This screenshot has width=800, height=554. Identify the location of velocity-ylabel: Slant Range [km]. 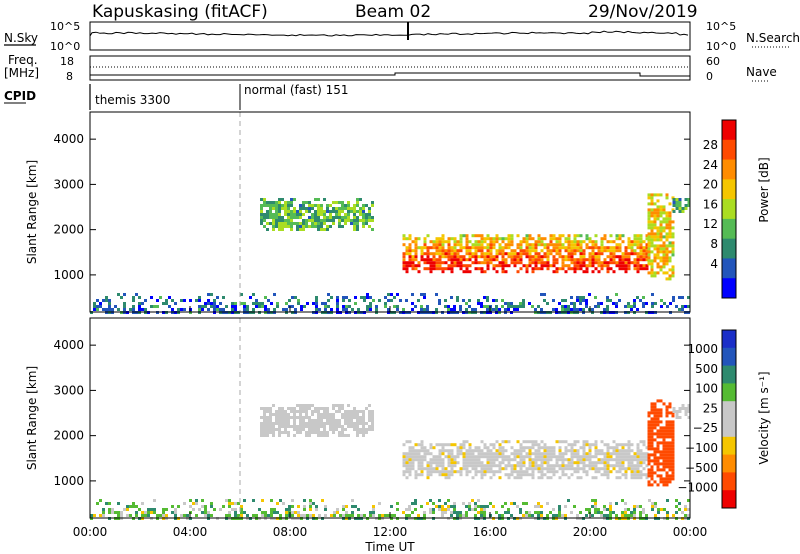
(32, 418).